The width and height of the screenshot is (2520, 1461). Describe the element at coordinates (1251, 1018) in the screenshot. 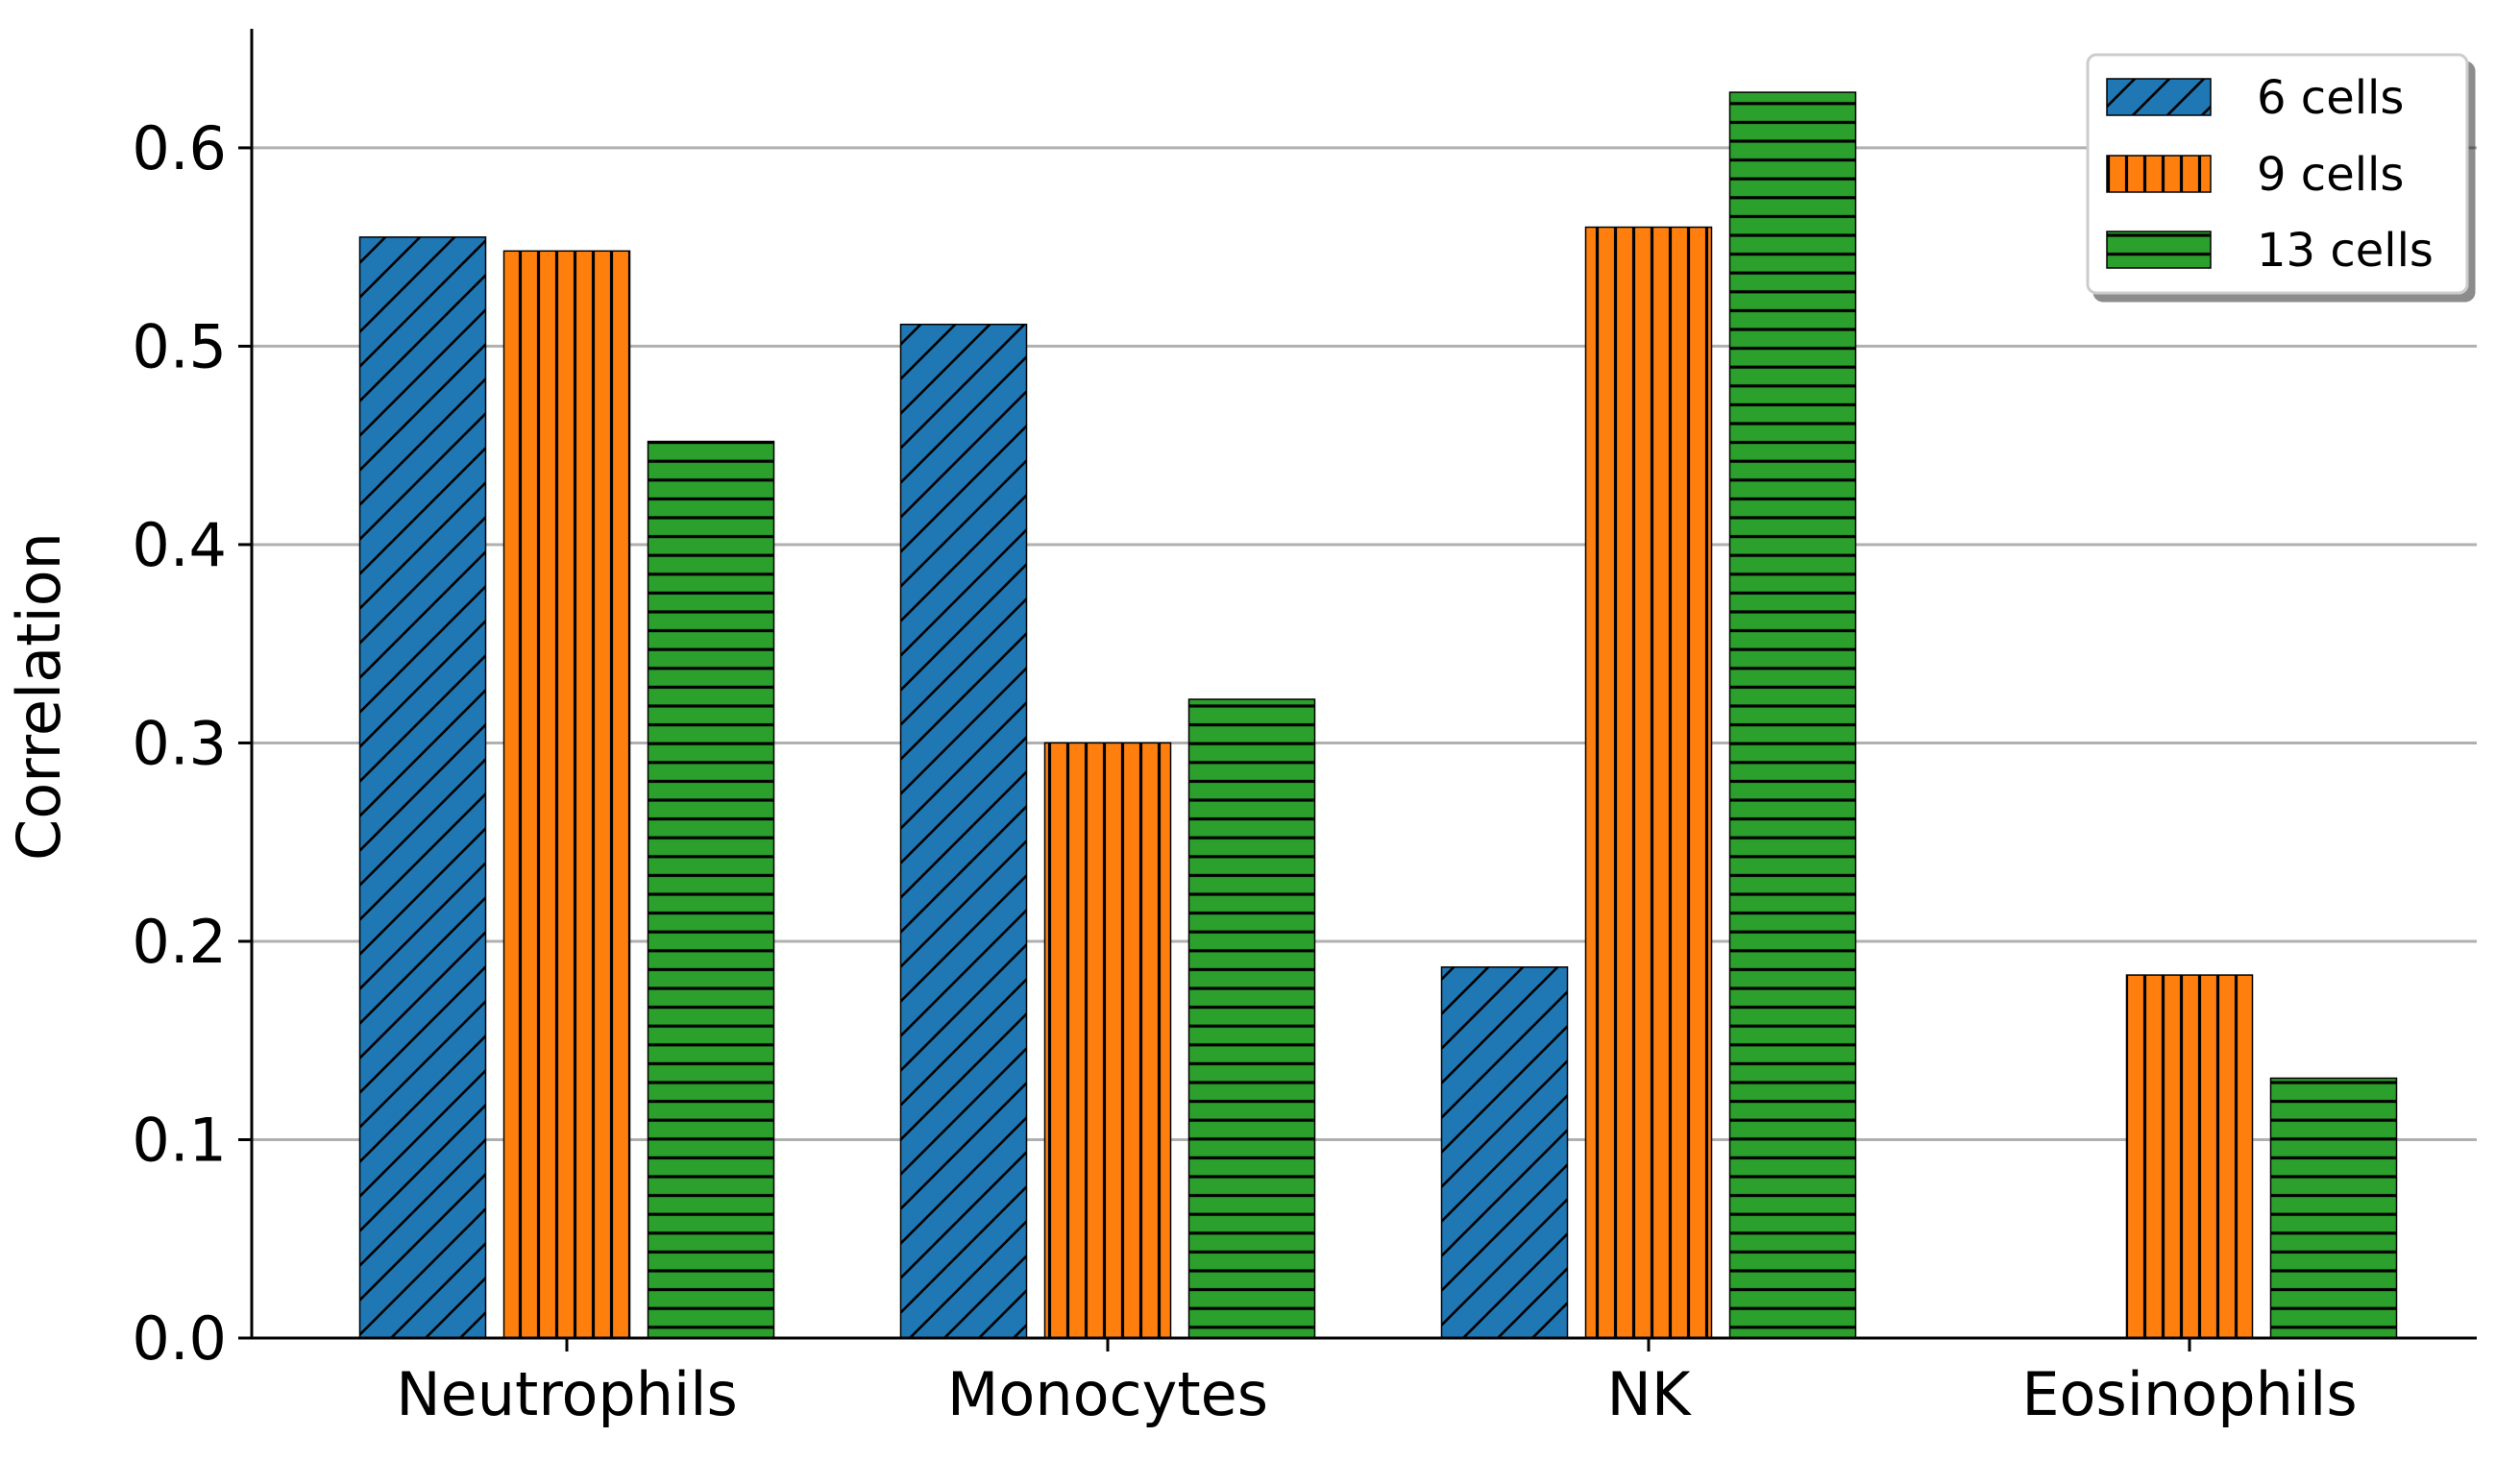

I see `bar-monocytes-13-cells` at that location.